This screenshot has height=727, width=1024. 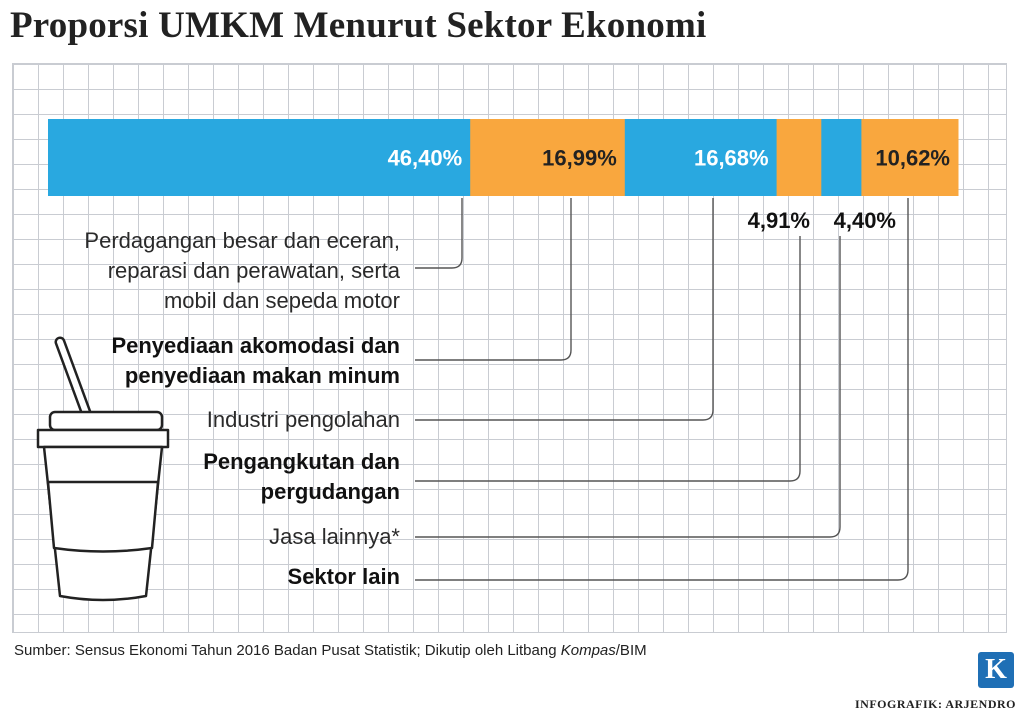 I want to click on infographic-credit: INFOGRAFIK: ARJENDRO, so click(x=935, y=704).